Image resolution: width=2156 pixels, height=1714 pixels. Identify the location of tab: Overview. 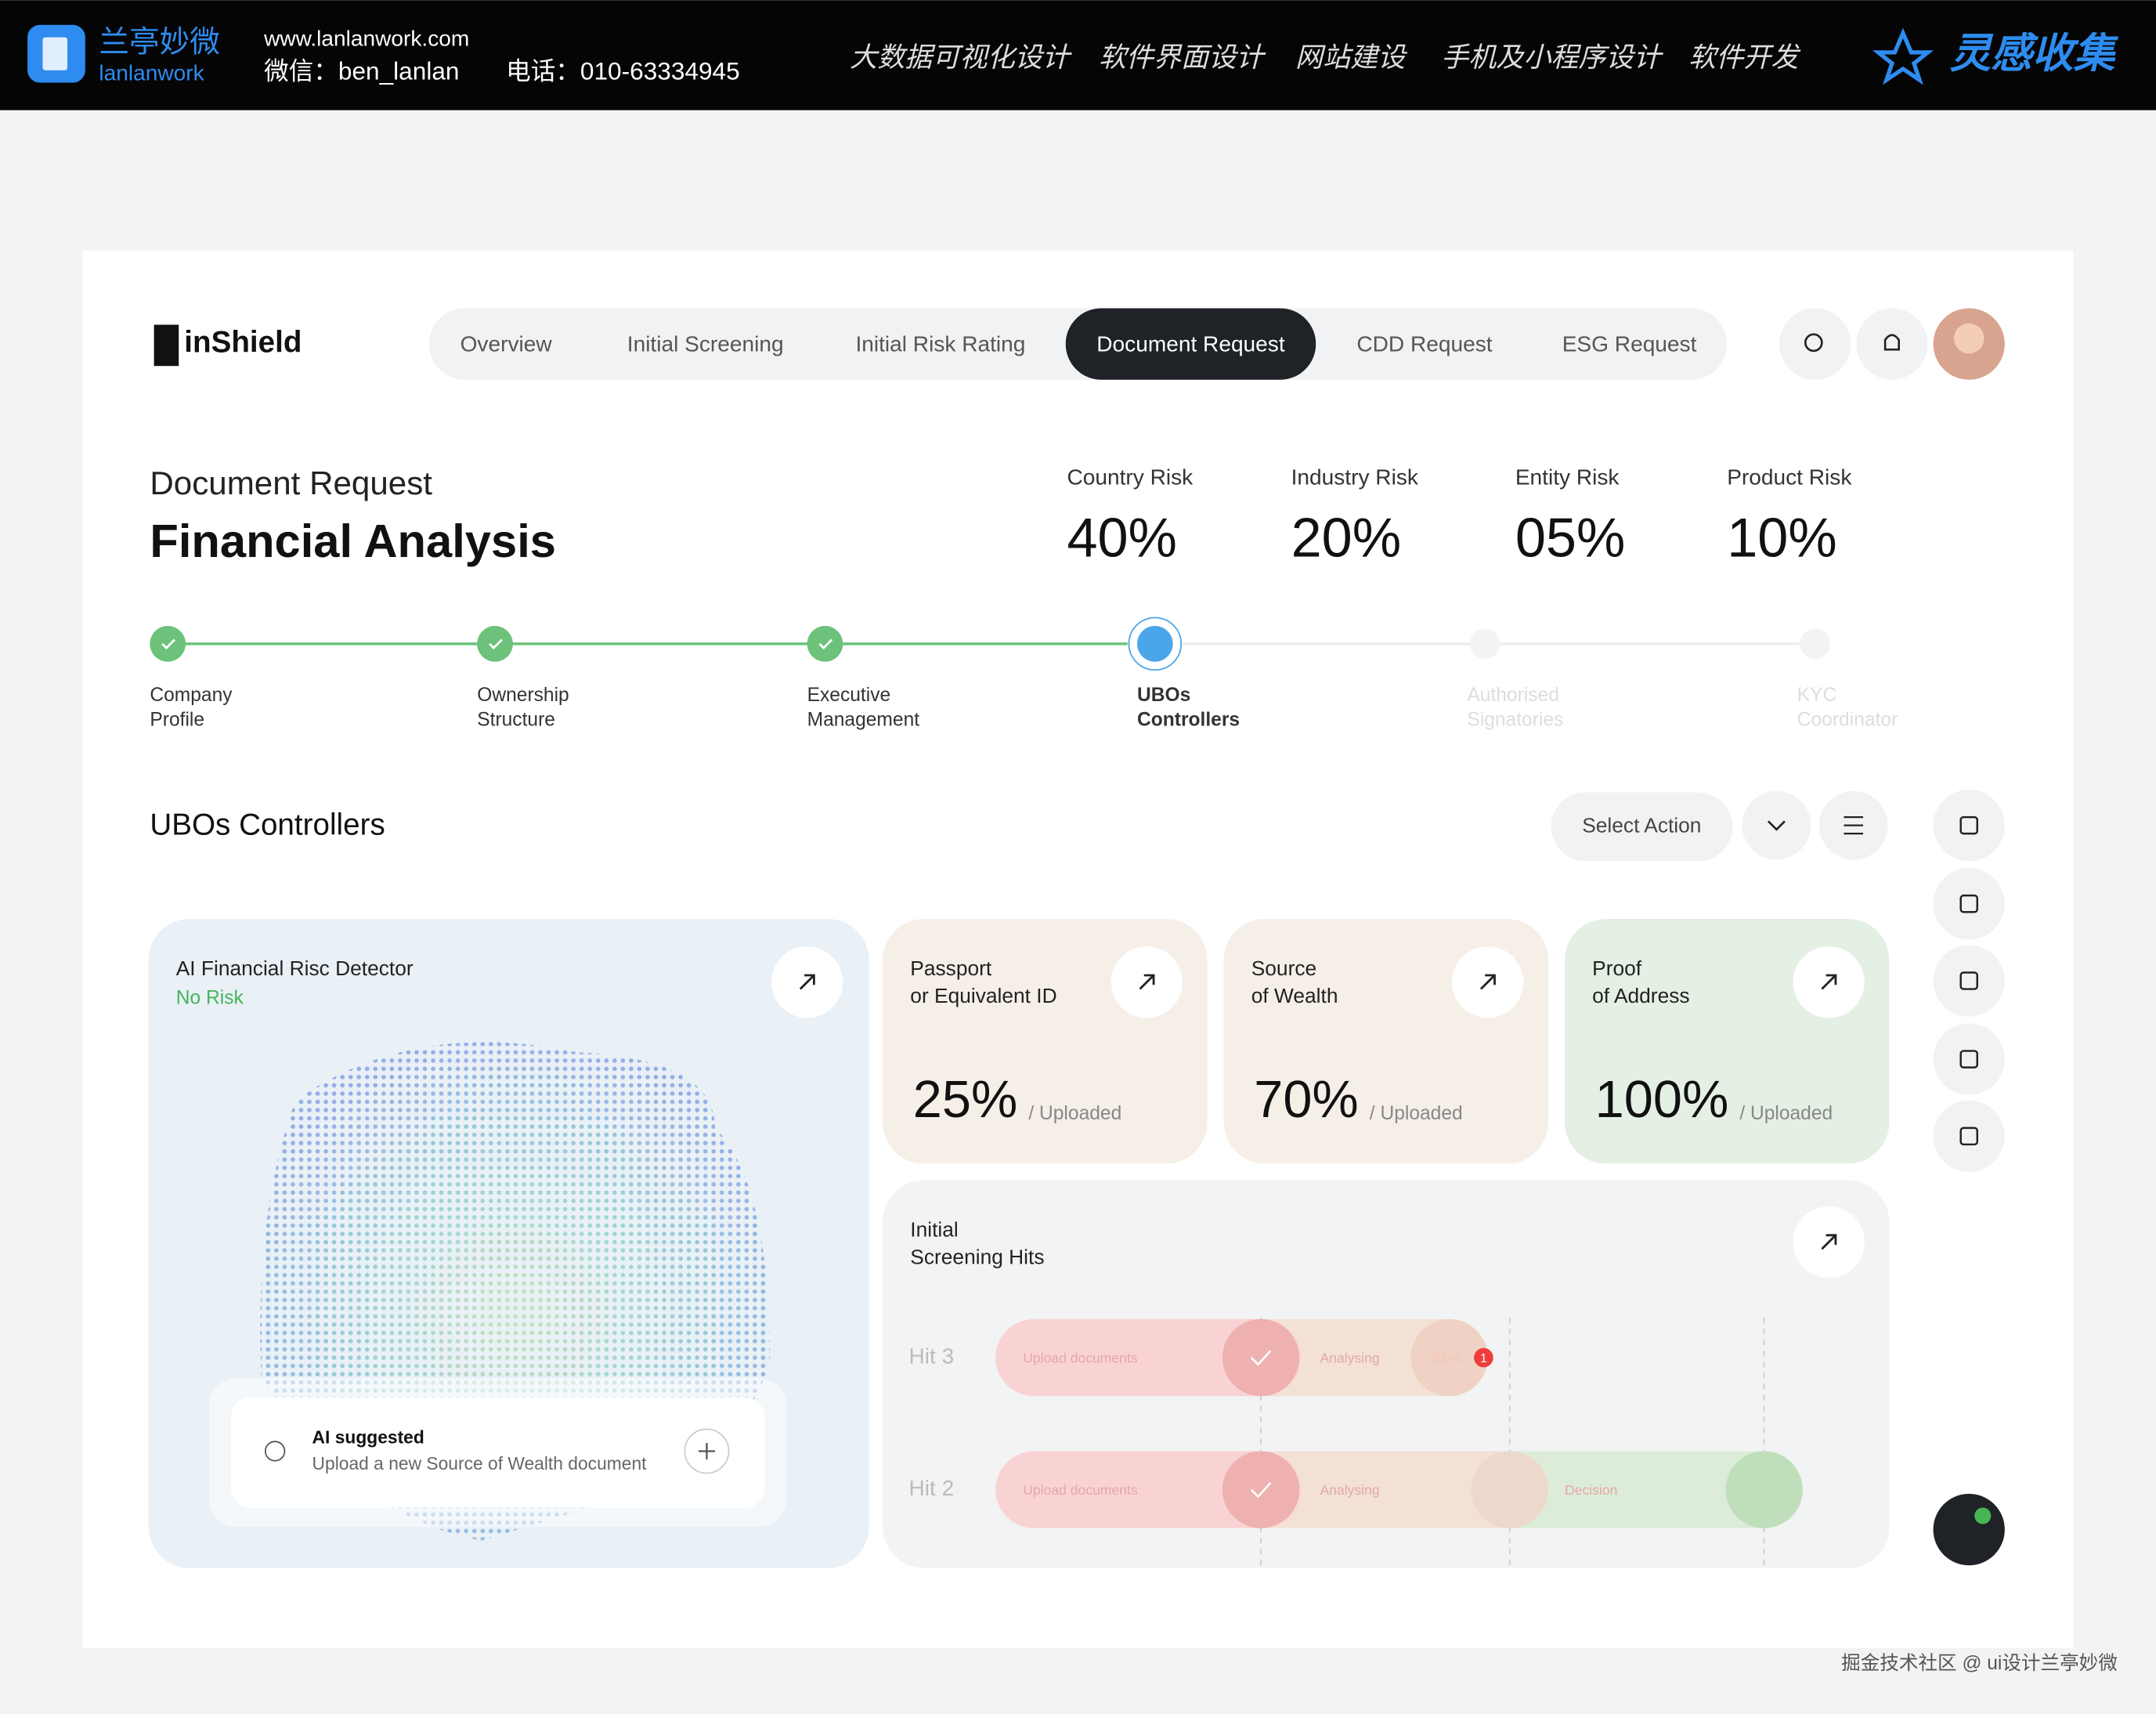
(506, 343).